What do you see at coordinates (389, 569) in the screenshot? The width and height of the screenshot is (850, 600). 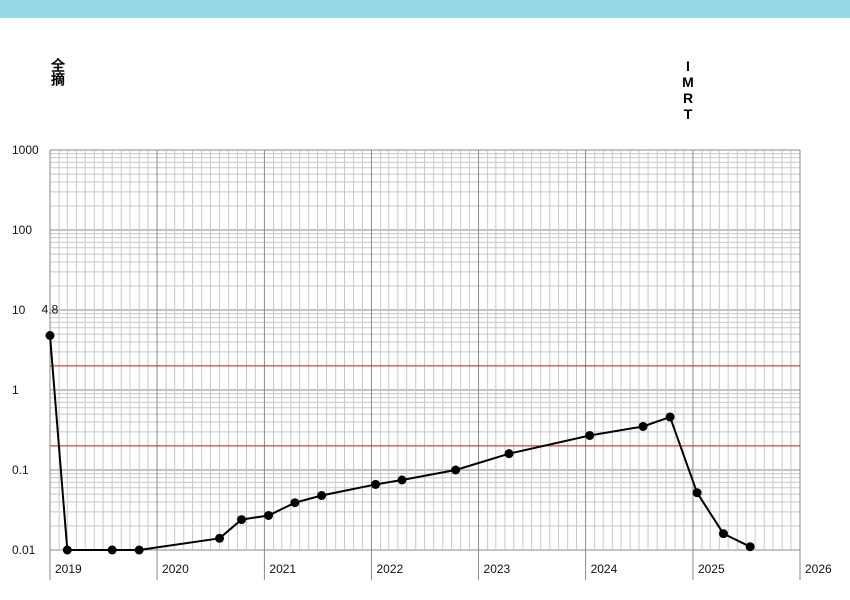 I see `x-tick-label: 2022` at bounding box center [389, 569].